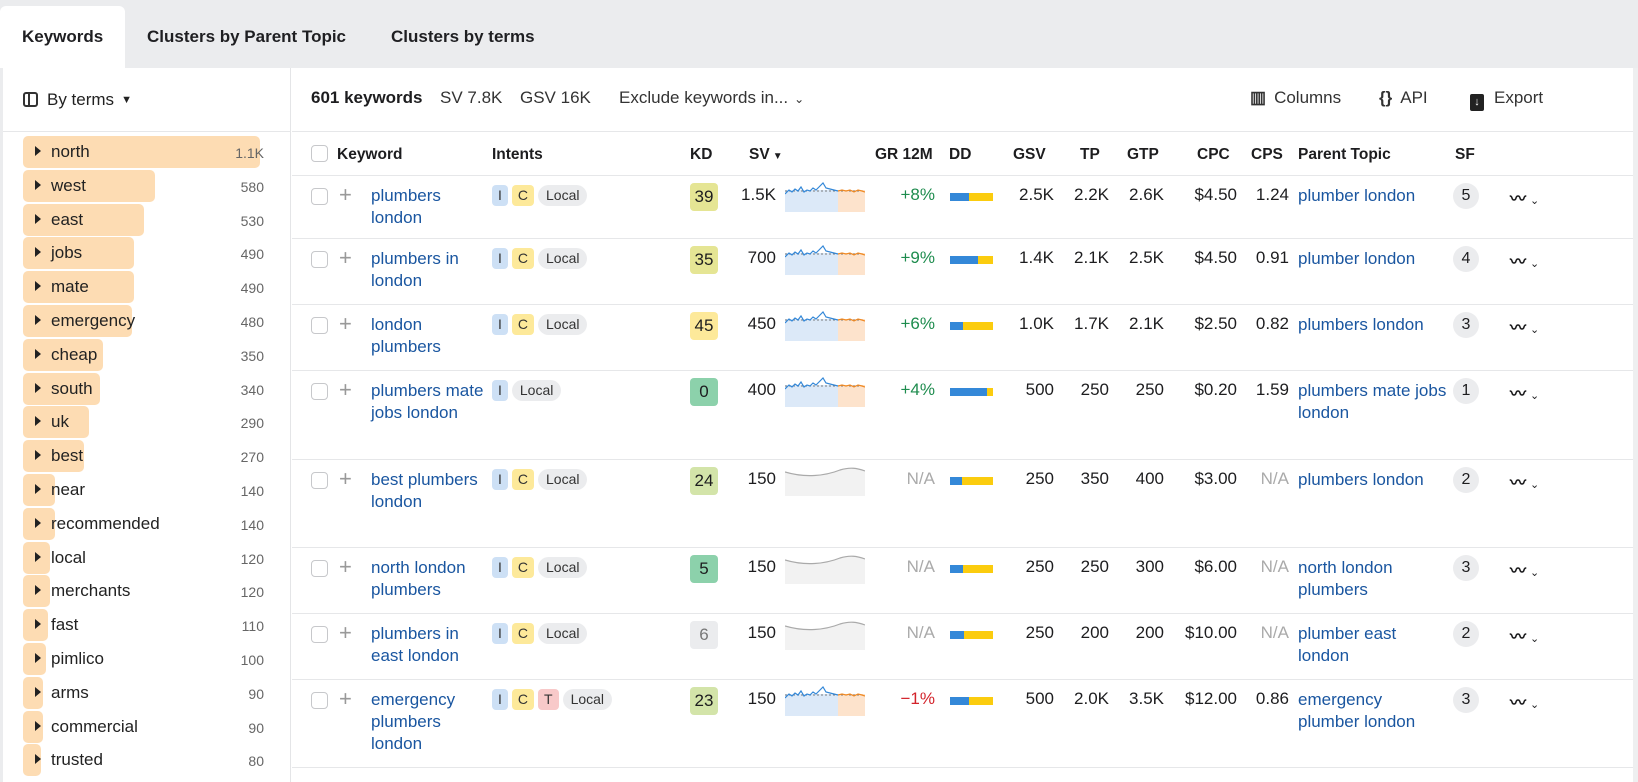 This screenshot has width=1638, height=782. I want to click on serp-features-badge: 1, so click(1466, 391).